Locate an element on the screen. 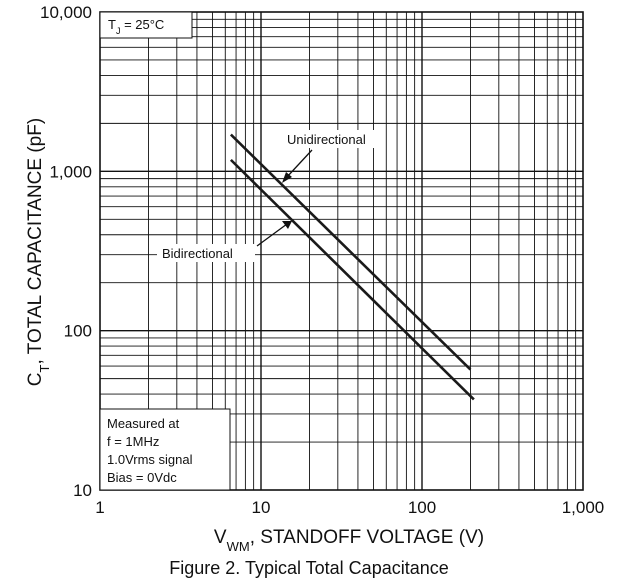 Image resolution: width=618 pixels, height=588 pixels. x-tick-label: 10 is located at coordinates (261, 507).